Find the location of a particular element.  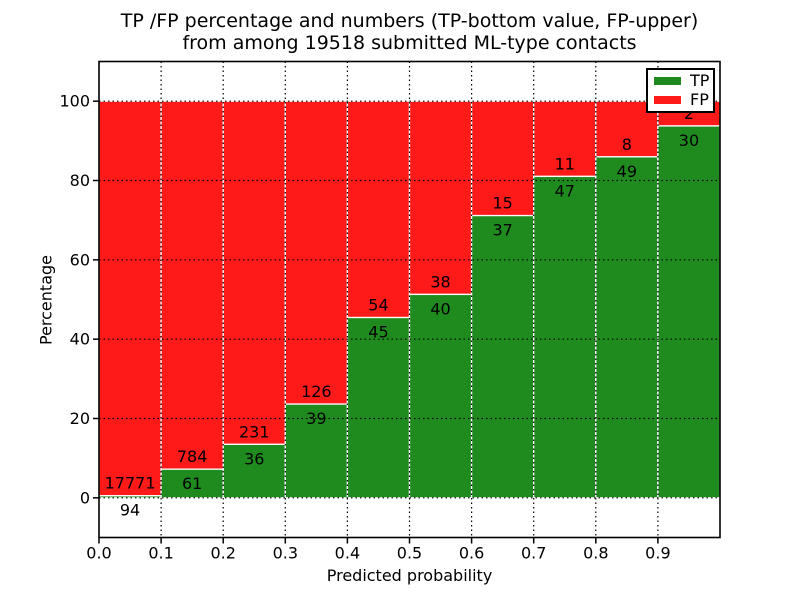

annotation-fp-count: 38 is located at coordinates (440, 281).